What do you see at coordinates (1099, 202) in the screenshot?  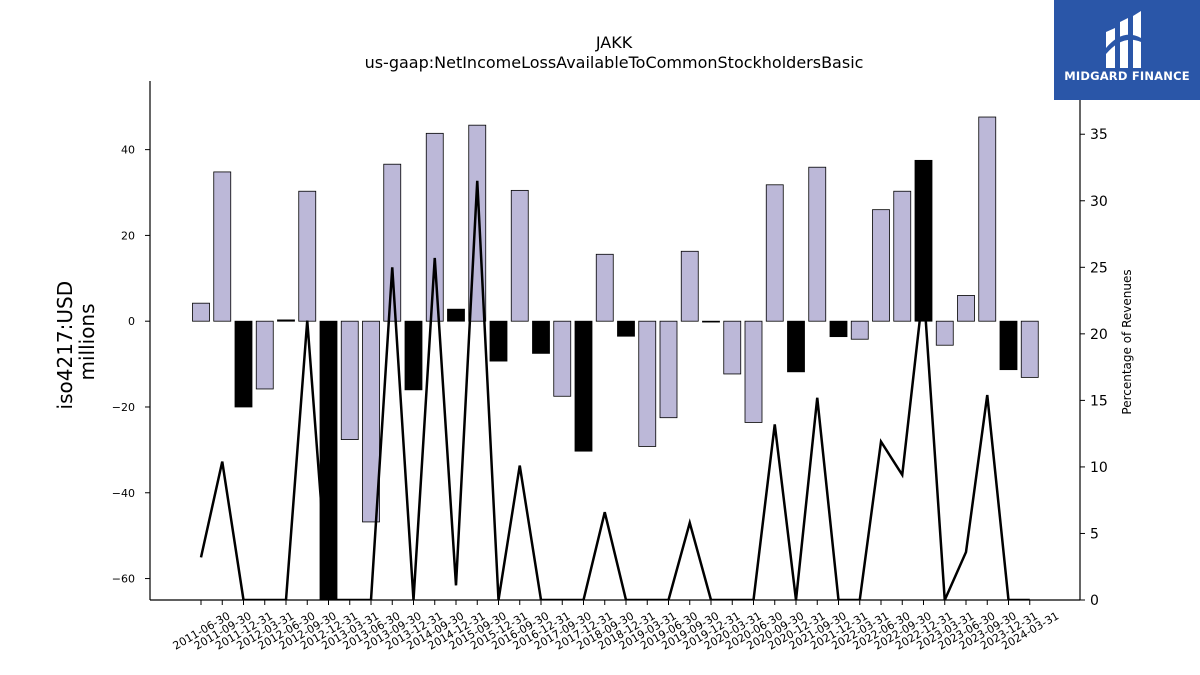 I see `y2-tick-label: 30` at bounding box center [1099, 202].